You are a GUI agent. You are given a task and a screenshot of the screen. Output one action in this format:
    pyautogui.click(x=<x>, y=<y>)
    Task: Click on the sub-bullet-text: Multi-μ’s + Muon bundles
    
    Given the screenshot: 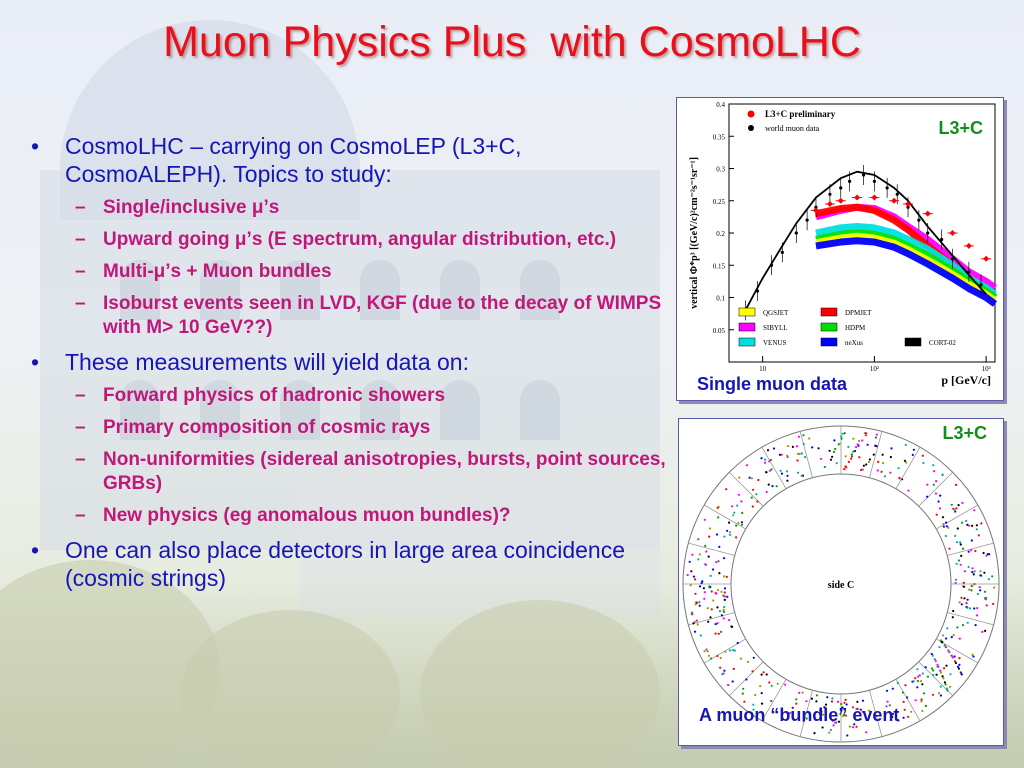 What is the action you would take?
    pyautogui.click(x=217, y=271)
    